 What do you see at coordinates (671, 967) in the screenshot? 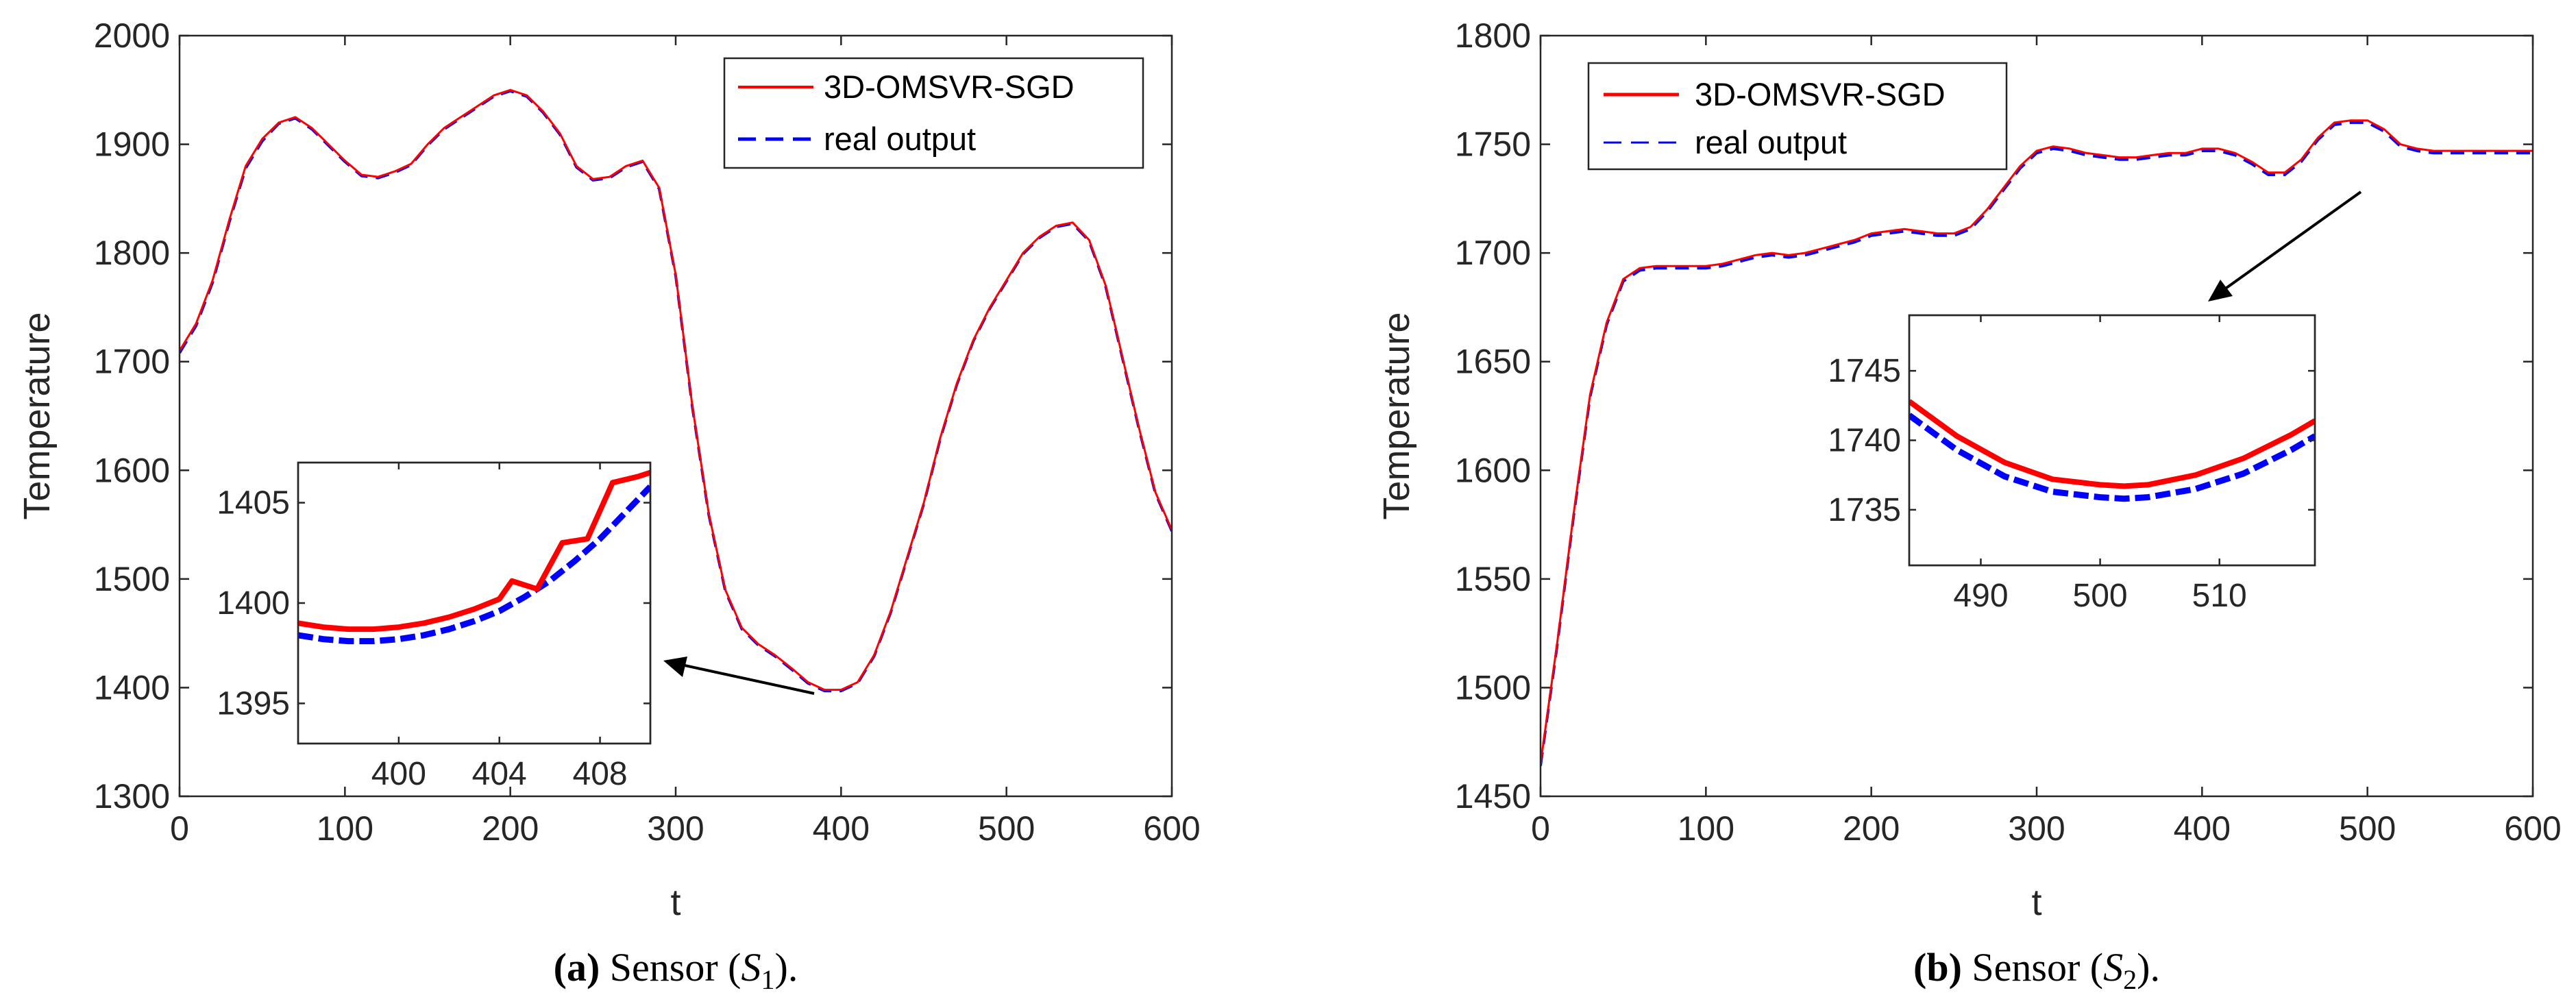
I see `panel-a-caption-text: Sensor (` at bounding box center [671, 967].